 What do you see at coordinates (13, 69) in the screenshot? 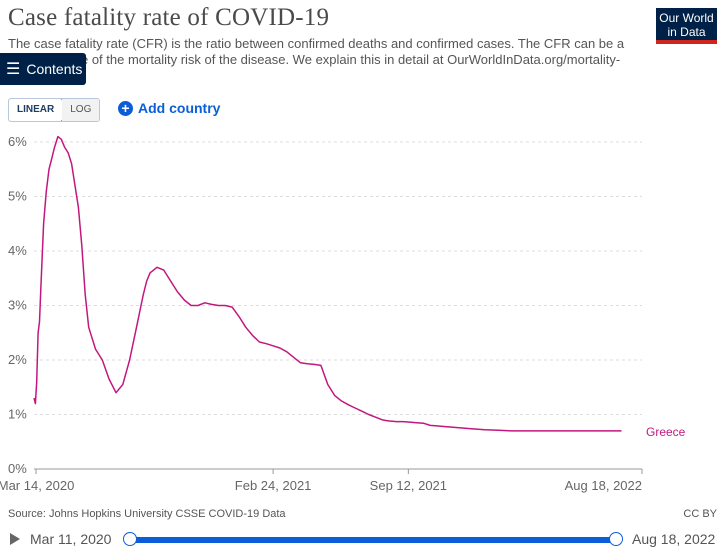
I see `hamburger-menu-icon: ☰` at bounding box center [13, 69].